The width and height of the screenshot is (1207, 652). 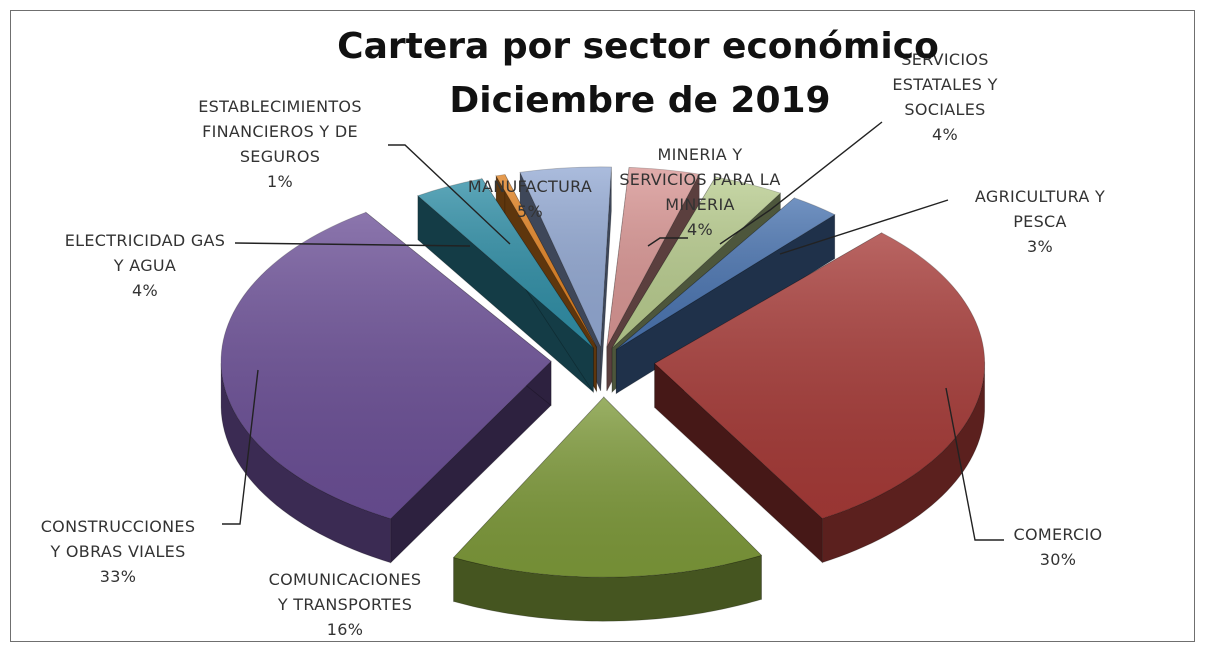 What do you see at coordinates (700, 154) in the screenshot?
I see `label-line-mineria: MINERIA Y` at bounding box center [700, 154].